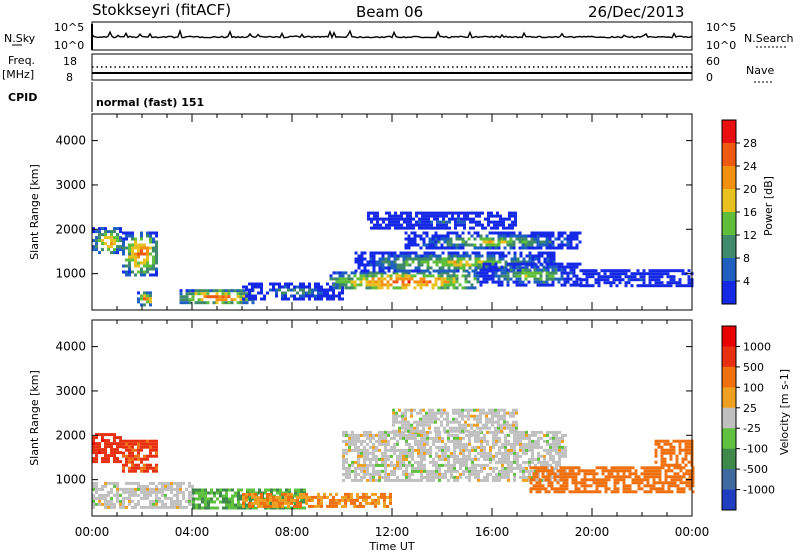 This screenshot has height=554, width=800. What do you see at coordinates (34, 418) in the screenshot?
I see `velocity-ylabel: Slant Range [km]` at bounding box center [34, 418].